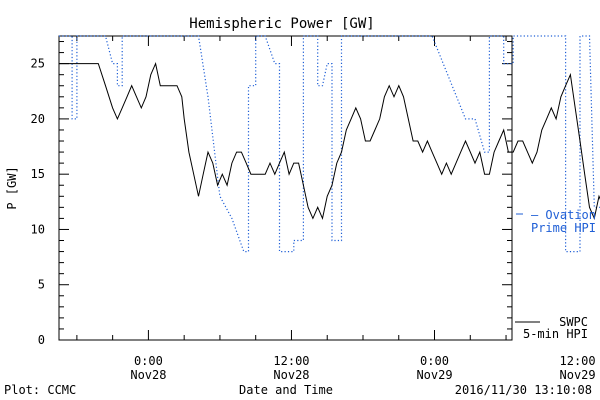 The image size is (600, 400). What do you see at coordinates (38, 174) in the screenshot?
I see `y-tick-label: 15` at bounding box center [38, 174].